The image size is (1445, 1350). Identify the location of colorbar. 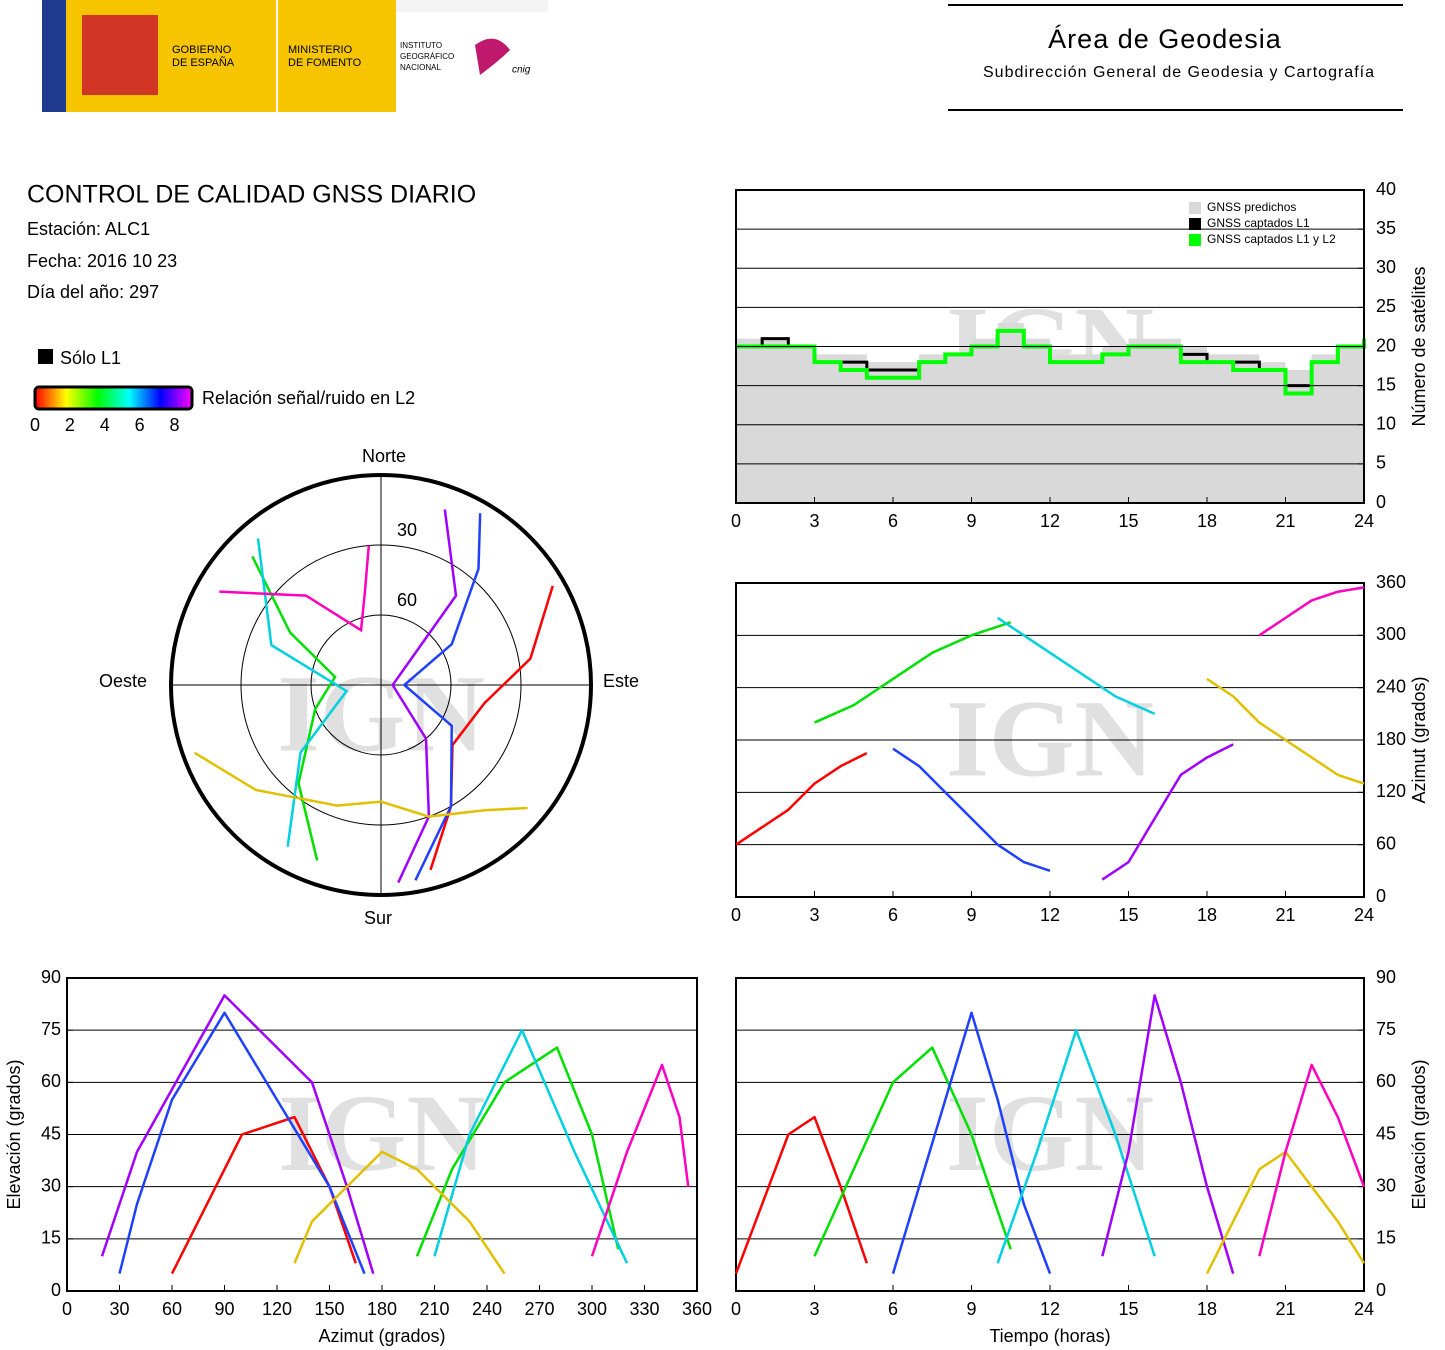
(113, 398).